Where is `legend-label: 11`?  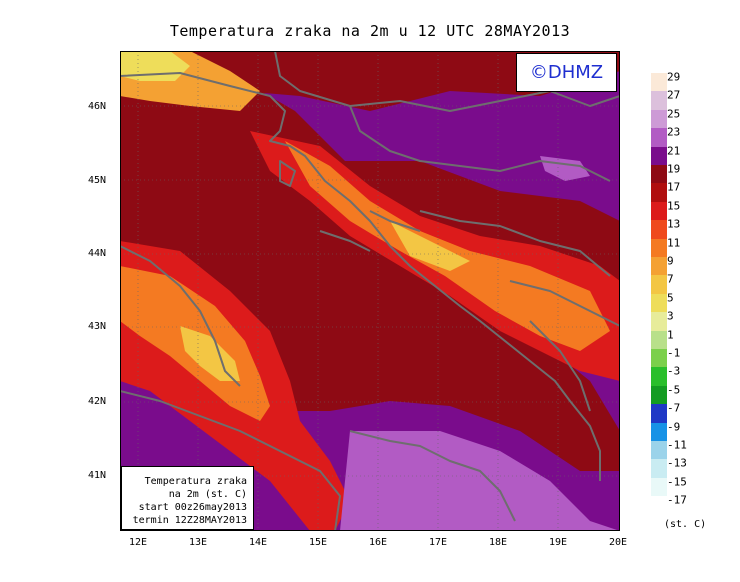 legend-label: 11 is located at coordinates (674, 243).